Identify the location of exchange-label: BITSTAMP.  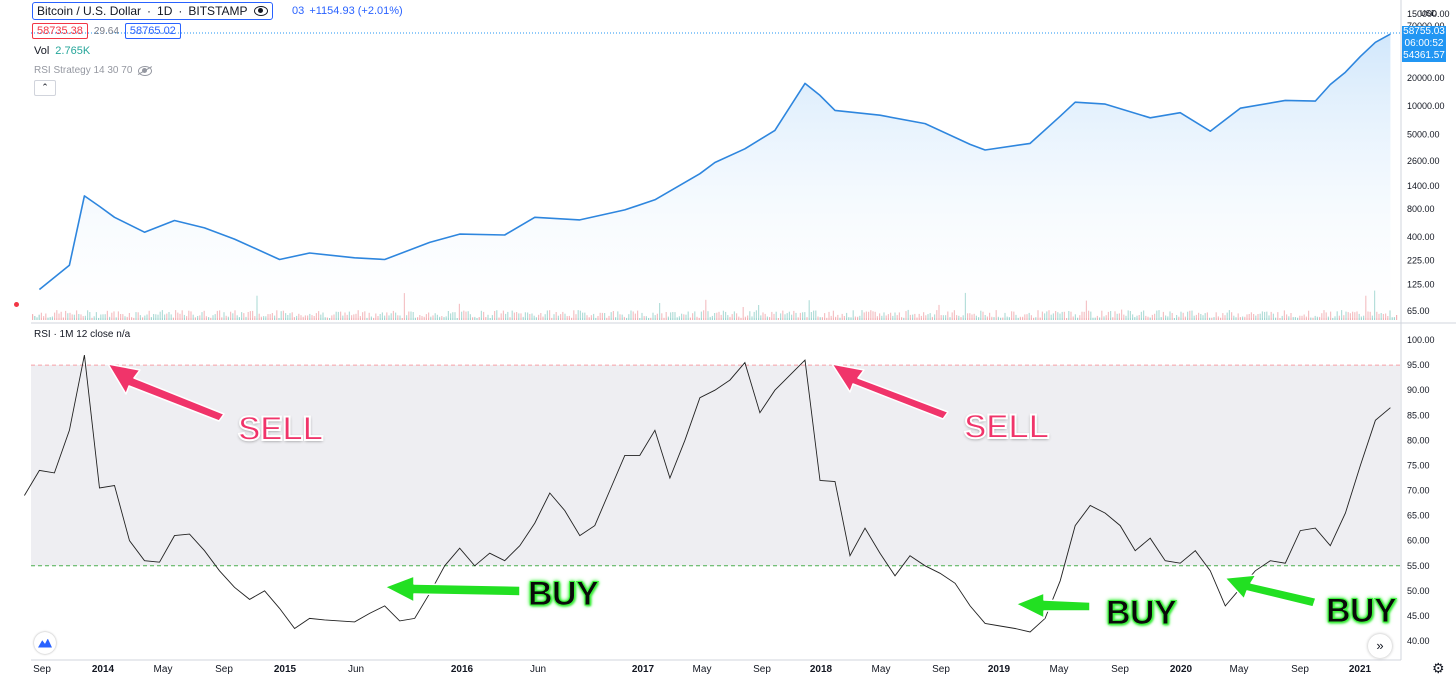
(218, 11).